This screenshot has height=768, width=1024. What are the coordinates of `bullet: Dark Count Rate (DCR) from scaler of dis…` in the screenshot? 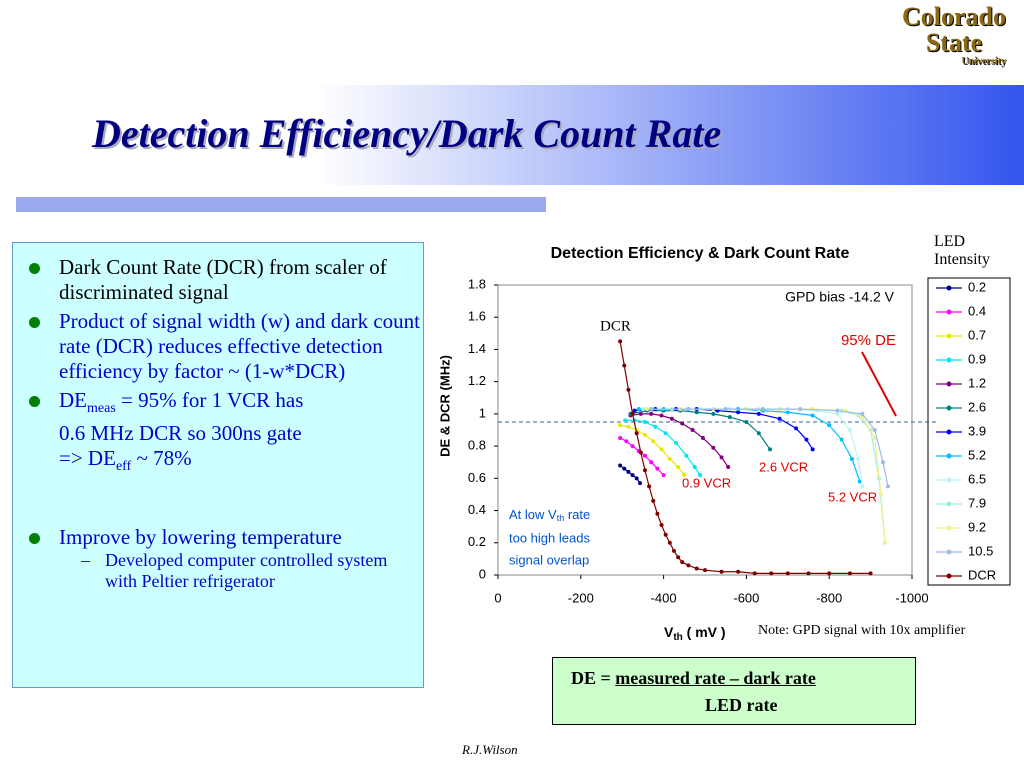 It's located at (218, 280).